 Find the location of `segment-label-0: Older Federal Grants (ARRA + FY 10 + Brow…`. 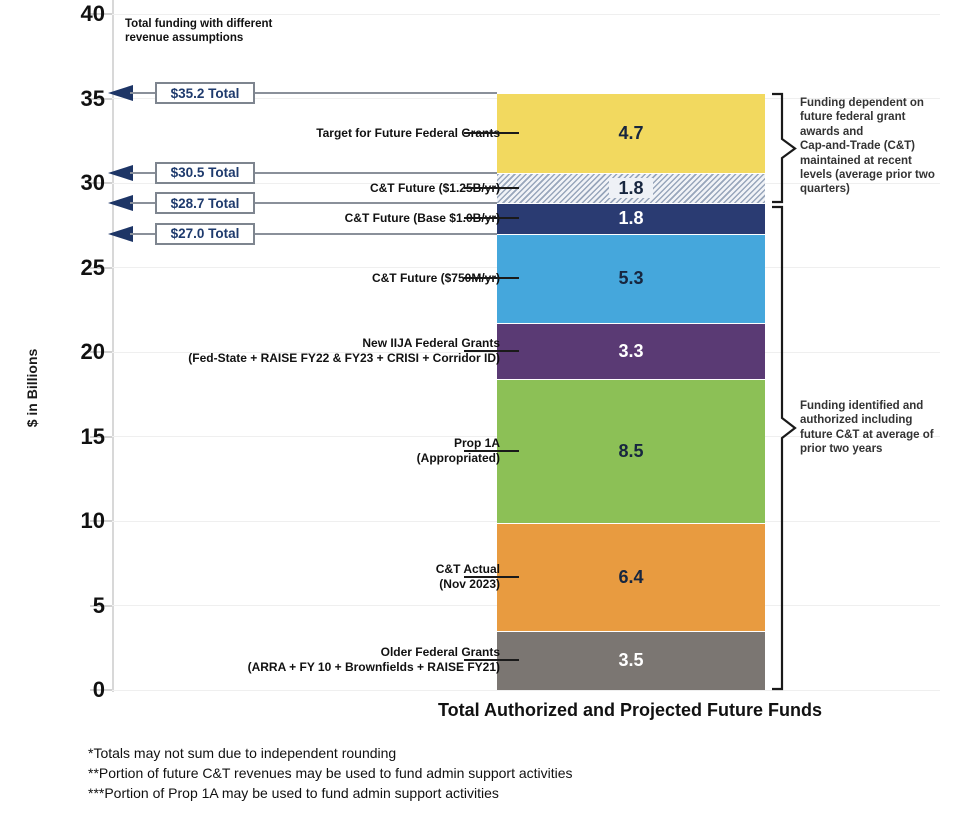

segment-label-0: Older Federal Grants (ARRA + FY 10 + Brow… is located at coordinates (315, 660).